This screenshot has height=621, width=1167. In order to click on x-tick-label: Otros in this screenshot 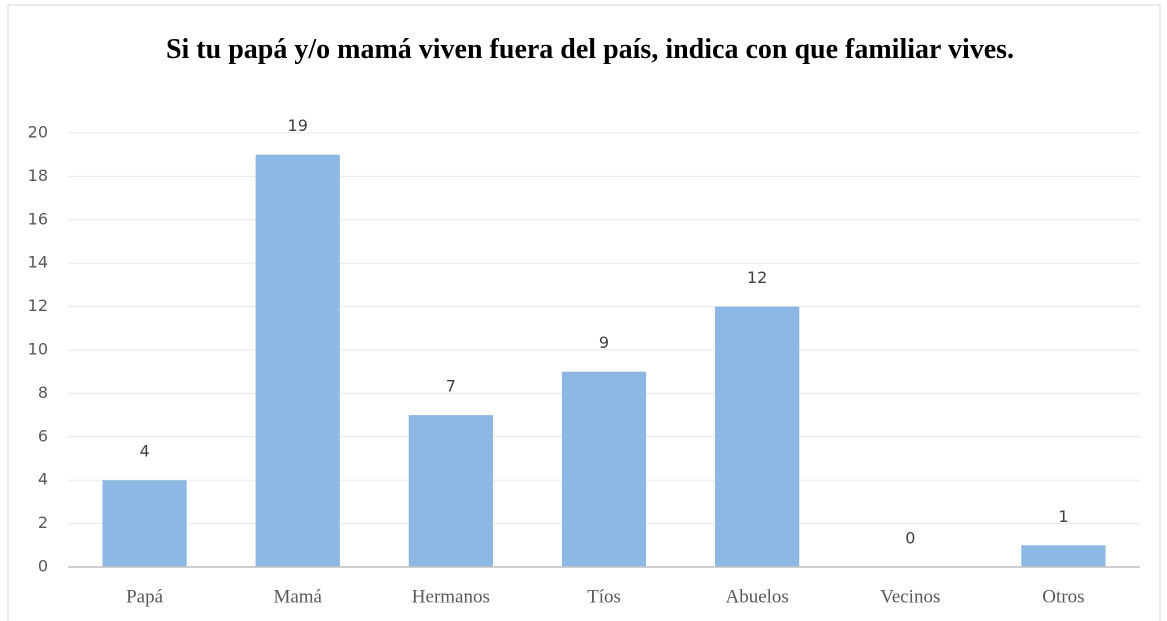, I will do `click(1063, 596)`.